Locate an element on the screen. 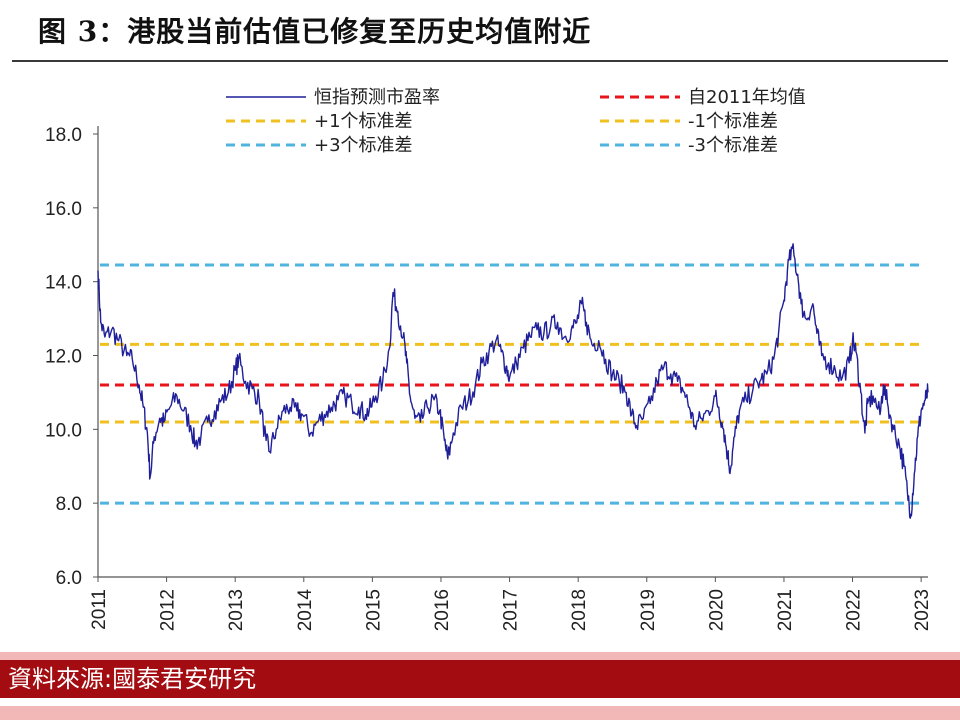  x-tick-label: 2017 is located at coordinates (511, 610).